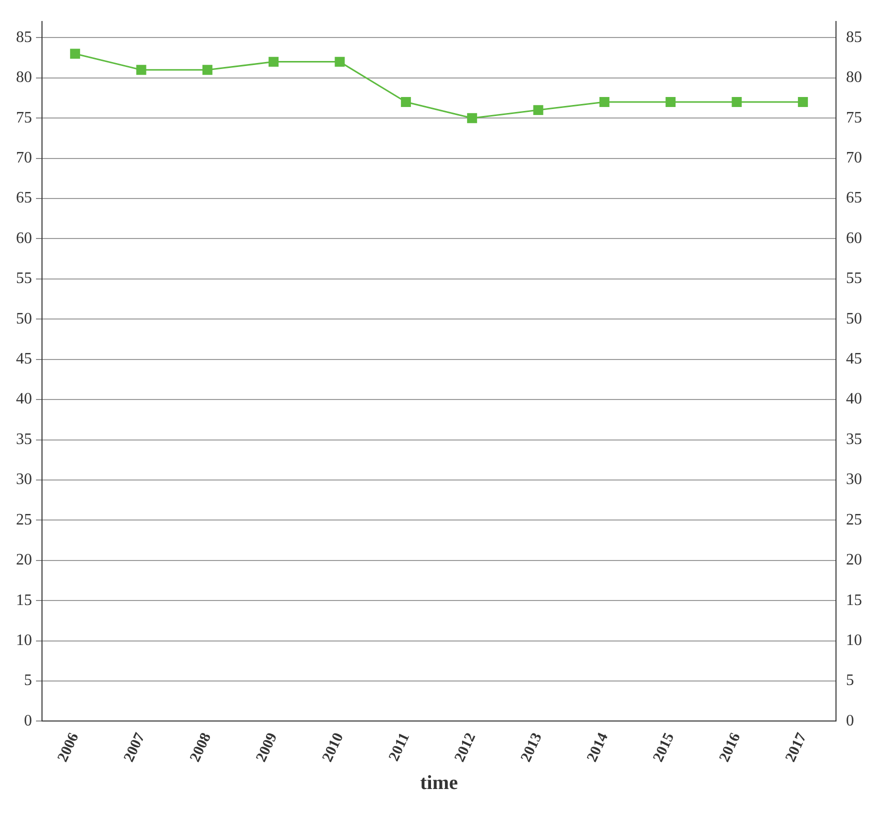 The height and width of the screenshot is (818, 884). Describe the element at coordinates (24, 238) in the screenshot. I see `y-tick-label: 60` at that location.